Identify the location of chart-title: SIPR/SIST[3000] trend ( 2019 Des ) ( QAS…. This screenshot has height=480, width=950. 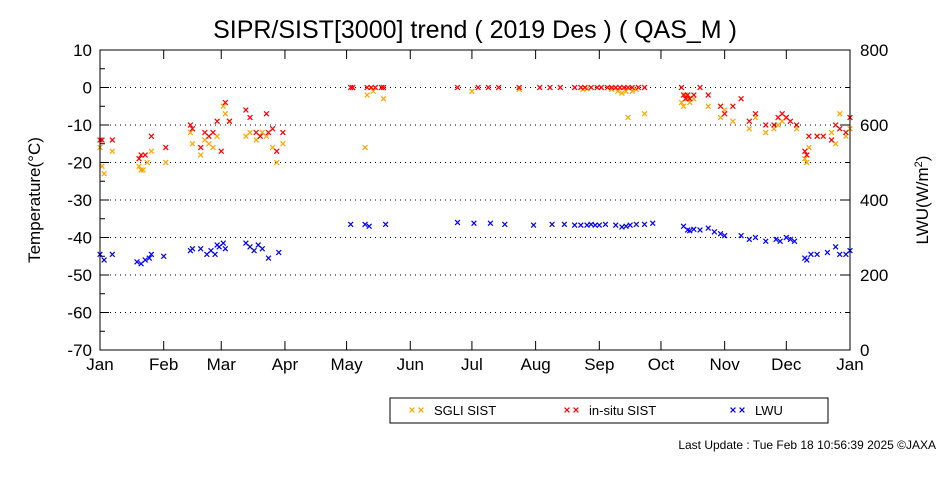
(475, 30).